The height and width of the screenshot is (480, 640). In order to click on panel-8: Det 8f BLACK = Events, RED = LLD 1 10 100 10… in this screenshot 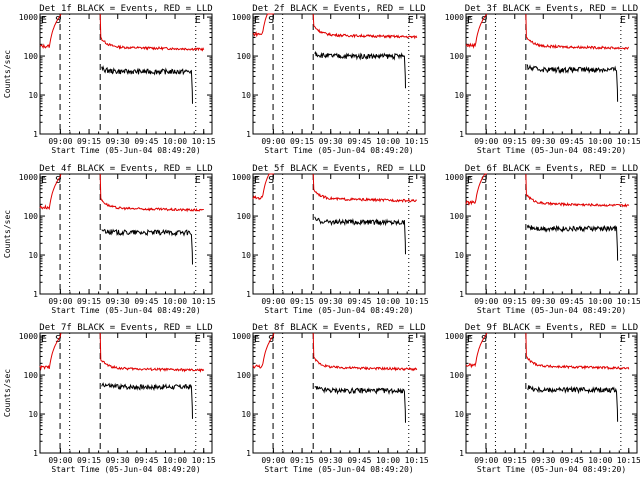, I will do `click(330, 398)`.